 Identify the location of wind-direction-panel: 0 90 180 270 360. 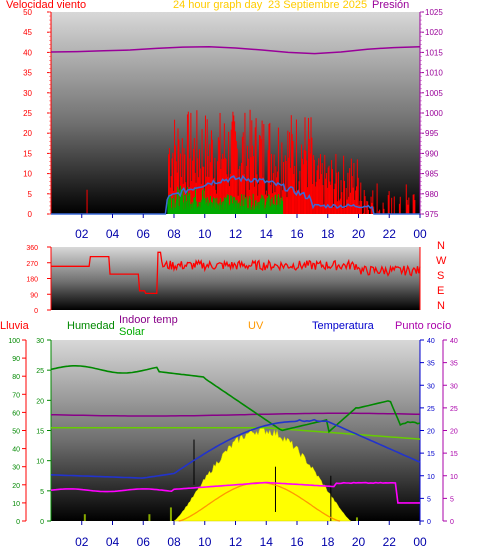
(223, 280).